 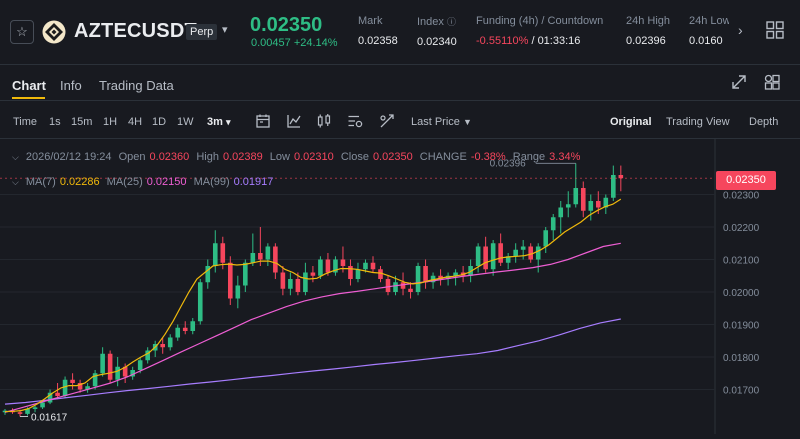 I want to click on stat-value: 0.02340, so click(x=437, y=42).